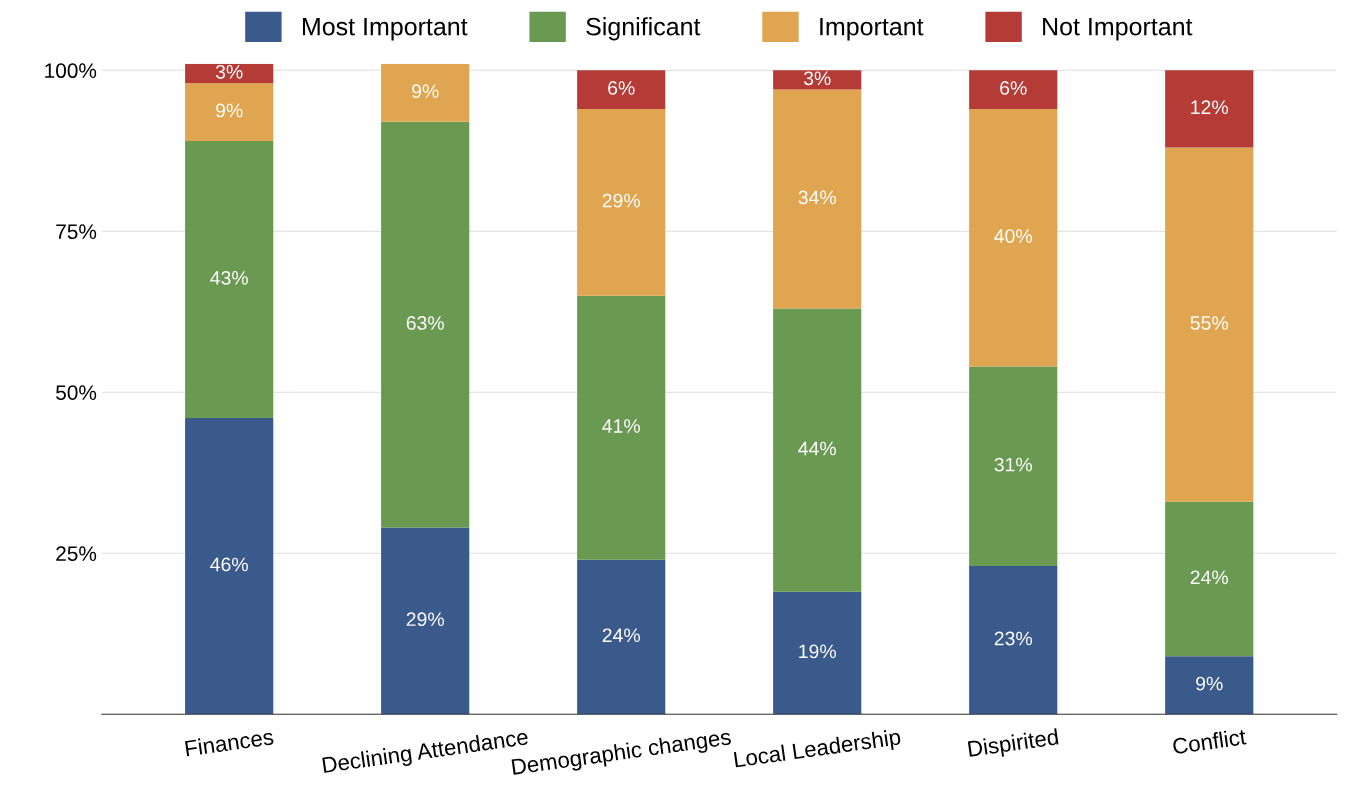 The image size is (1357, 798). I want to click on data-label: 34%, so click(817, 197).